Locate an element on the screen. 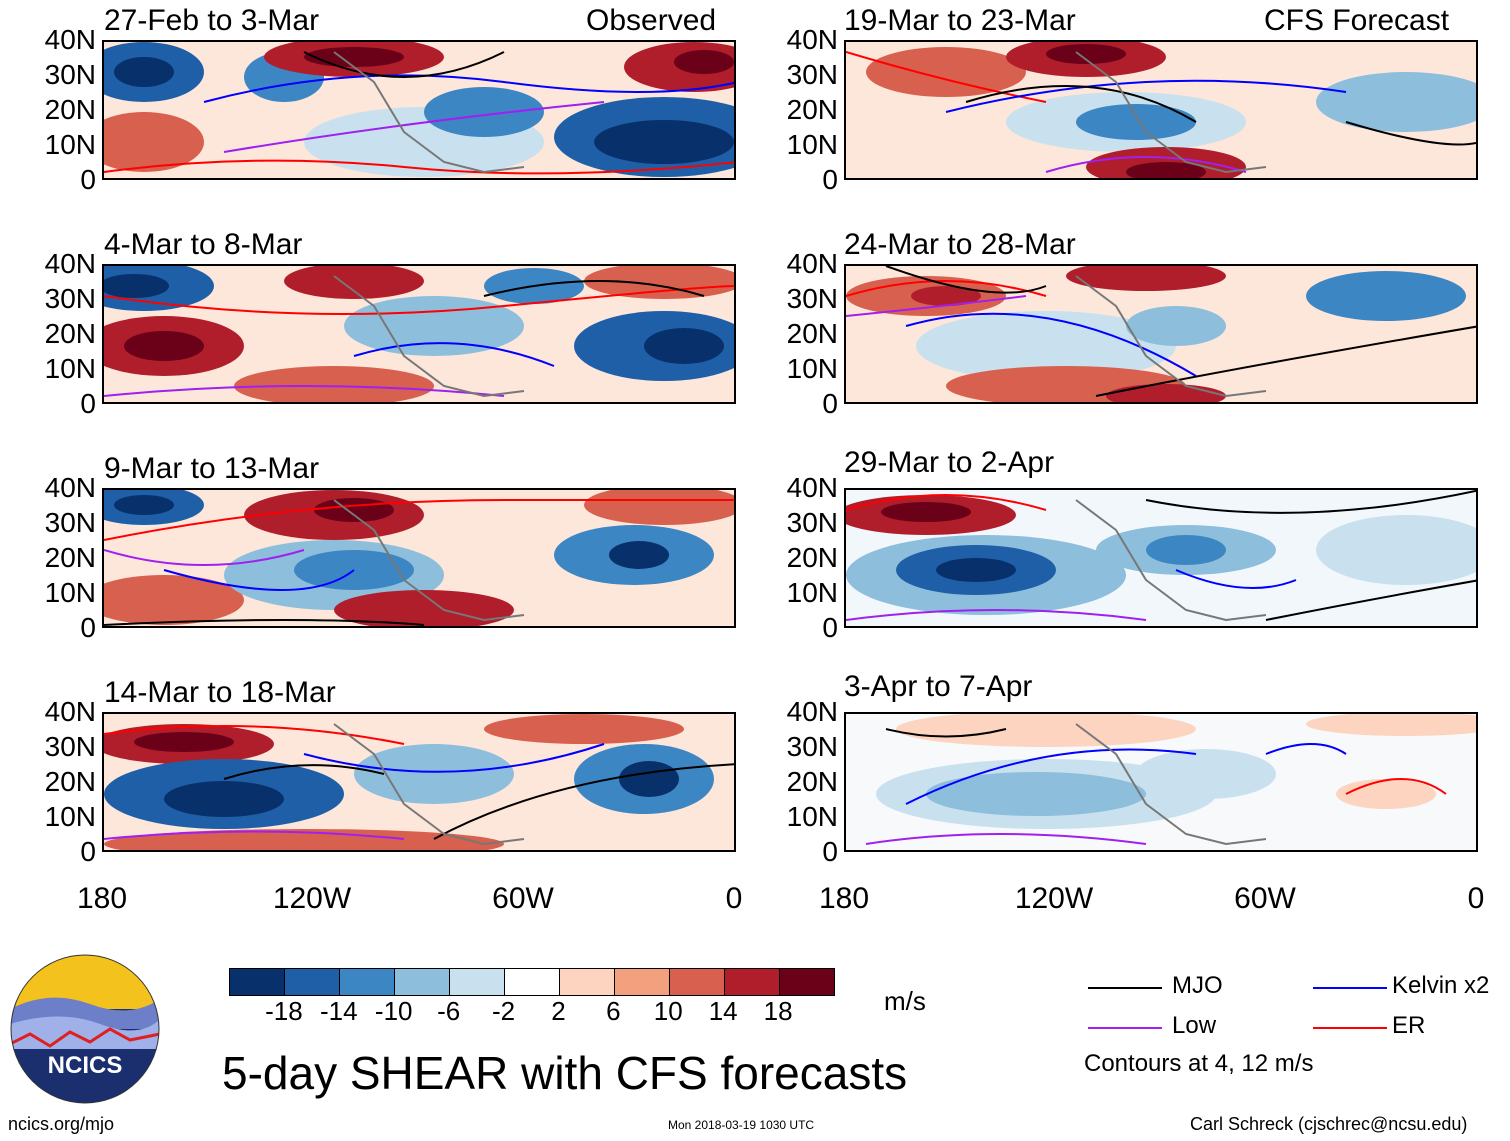  timestamp: Mon 2018-03-19 1030 UTC is located at coordinates (741, 1125).